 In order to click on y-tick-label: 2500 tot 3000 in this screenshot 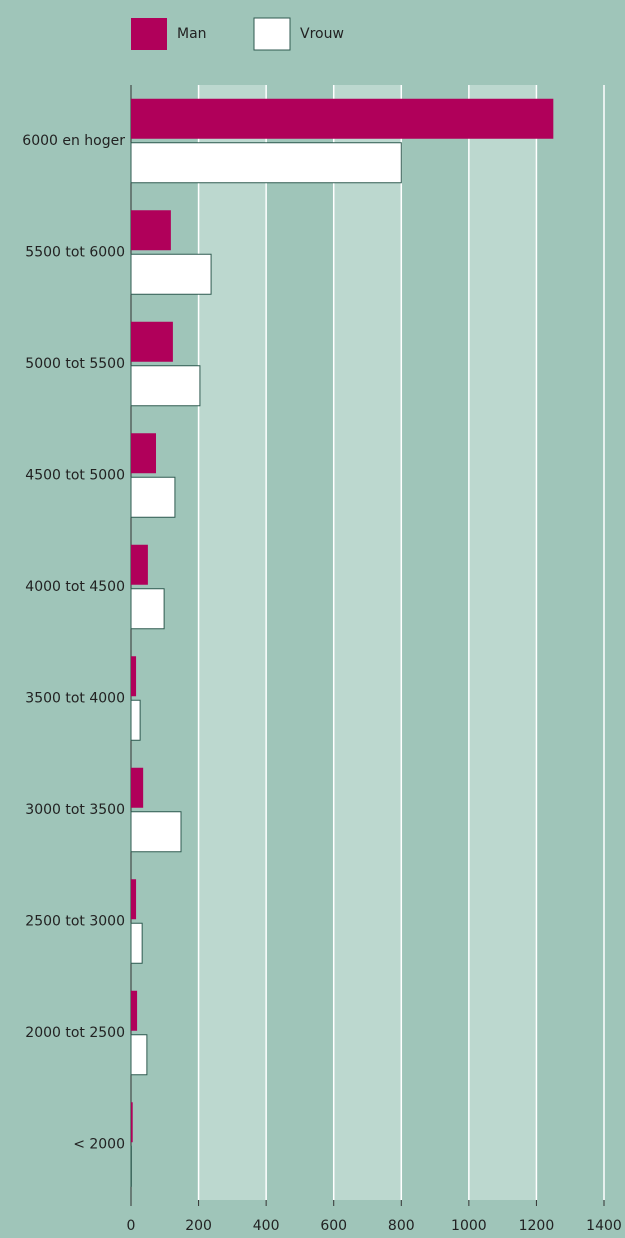, I will do `click(75, 921)`.